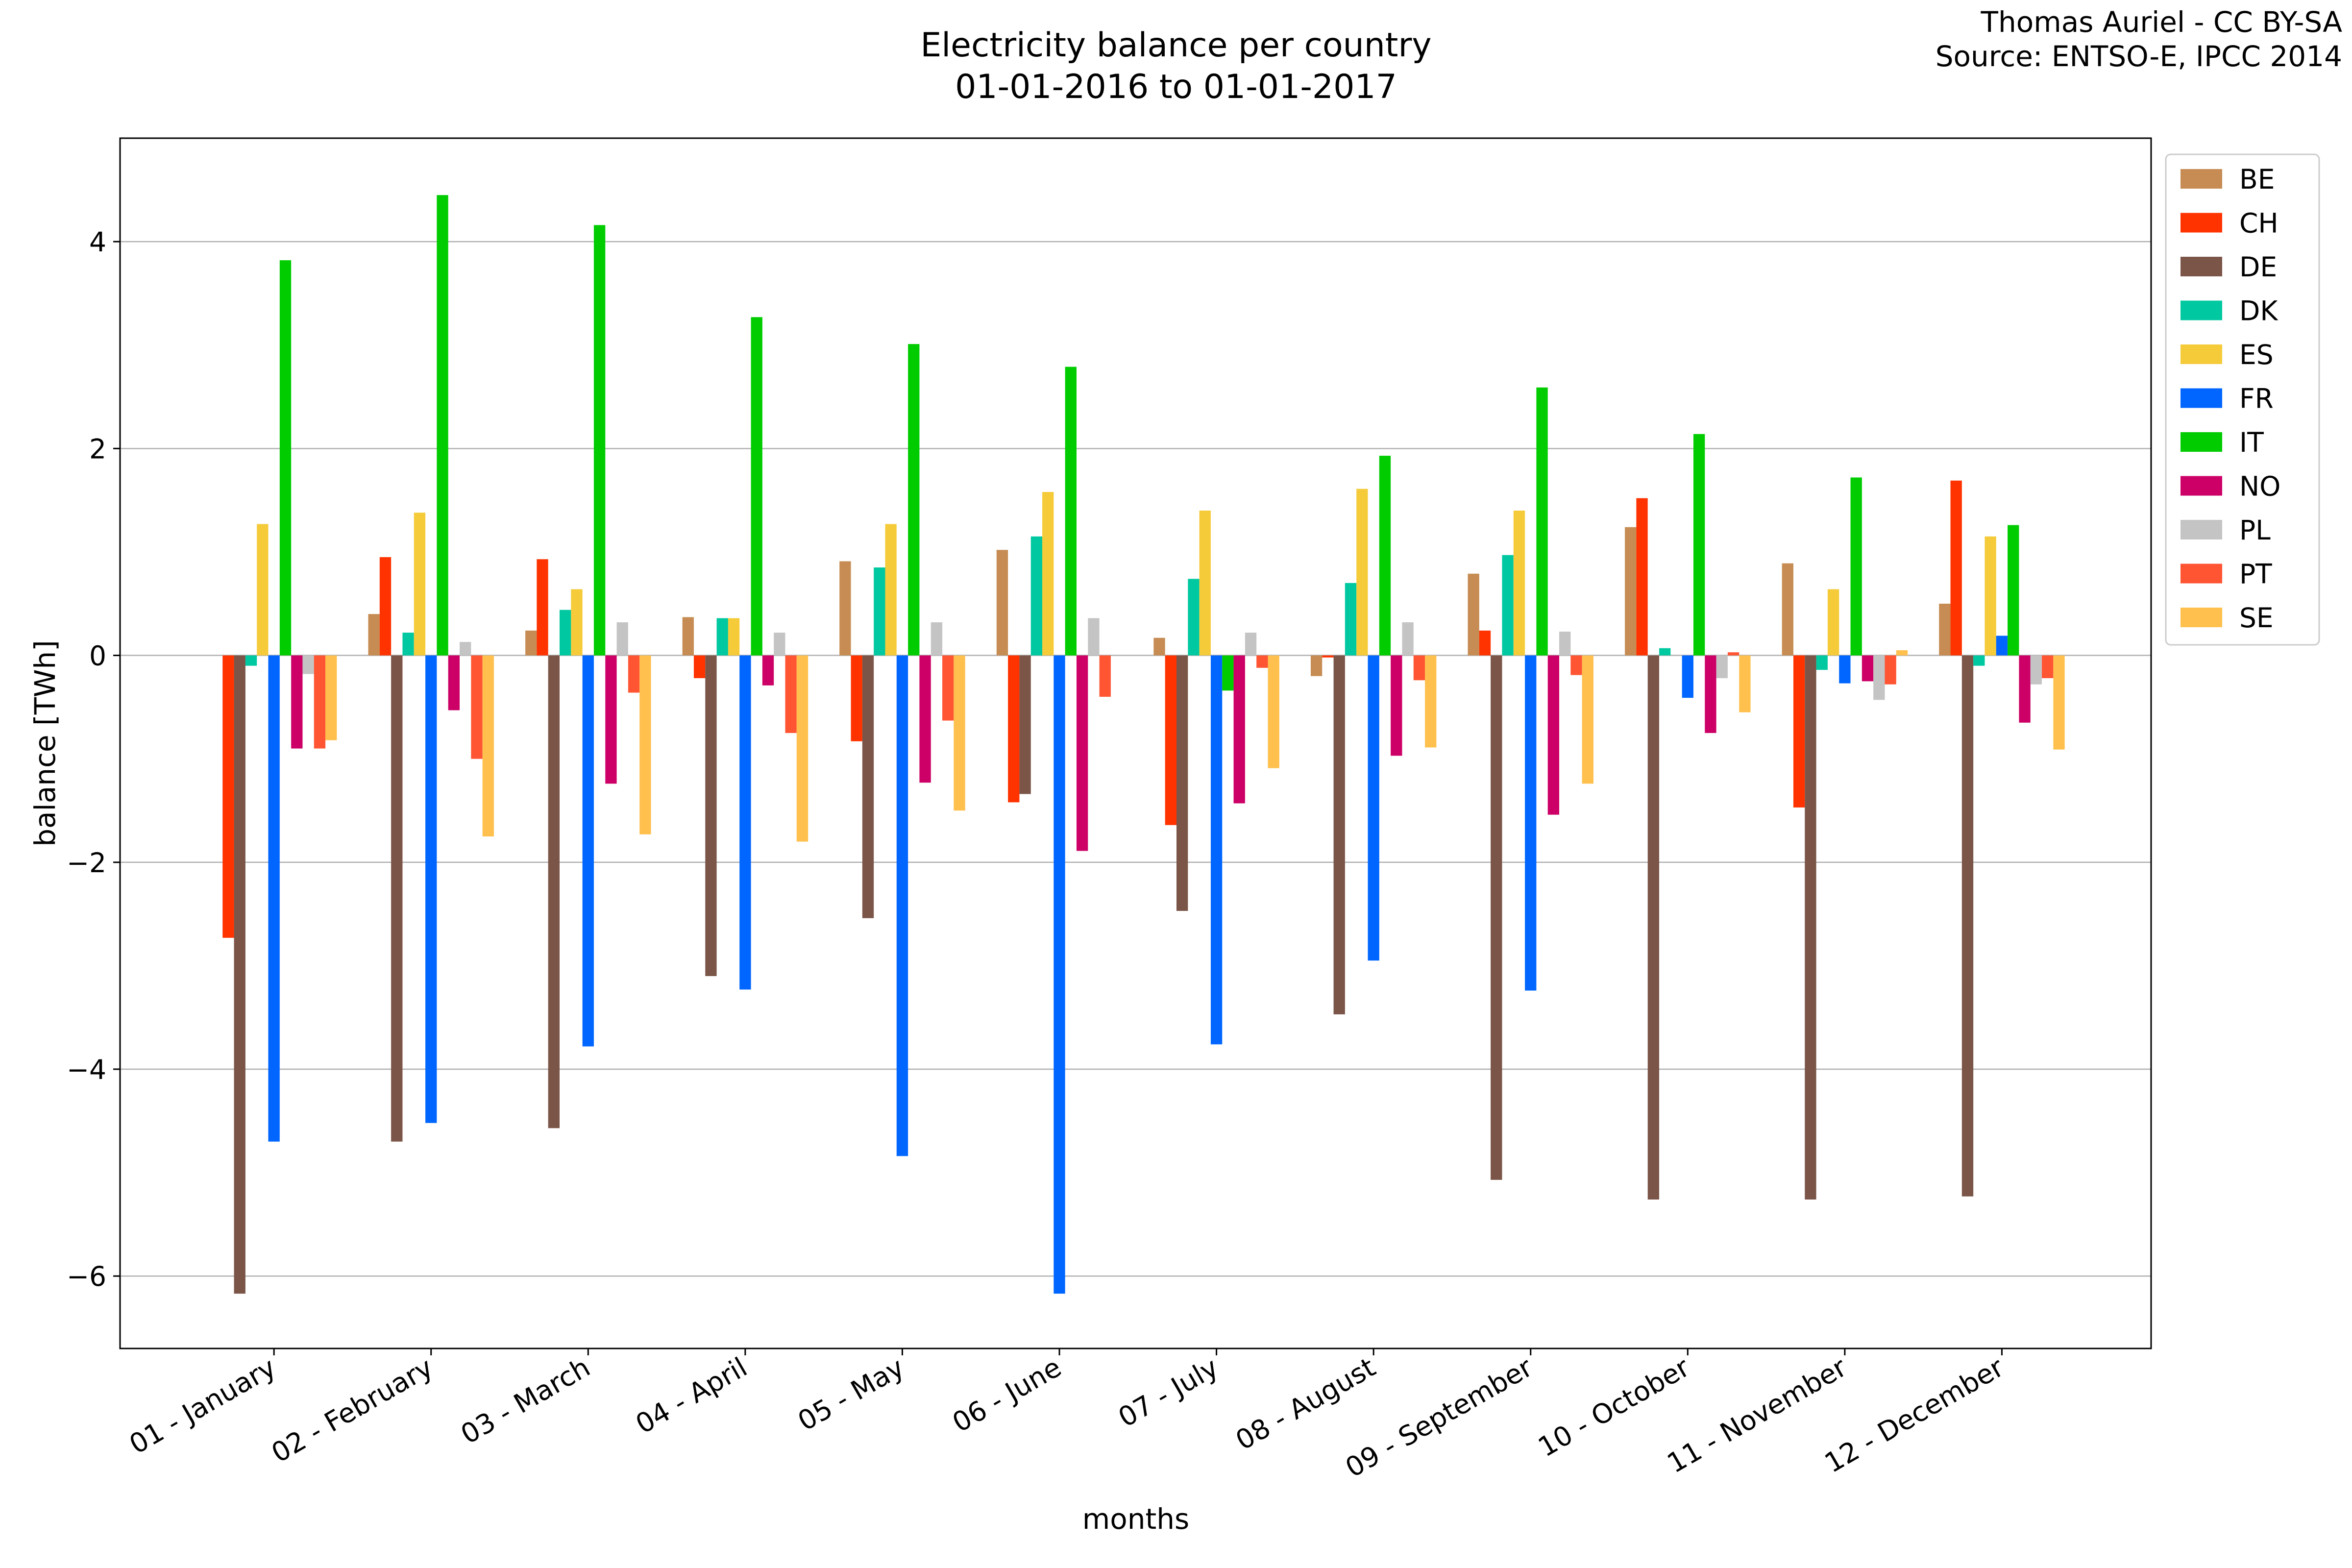 The height and width of the screenshot is (1568, 2352). Describe the element at coordinates (1305, 1403) in the screenshot. I see `x-tick-label: 08 - August` at that location.